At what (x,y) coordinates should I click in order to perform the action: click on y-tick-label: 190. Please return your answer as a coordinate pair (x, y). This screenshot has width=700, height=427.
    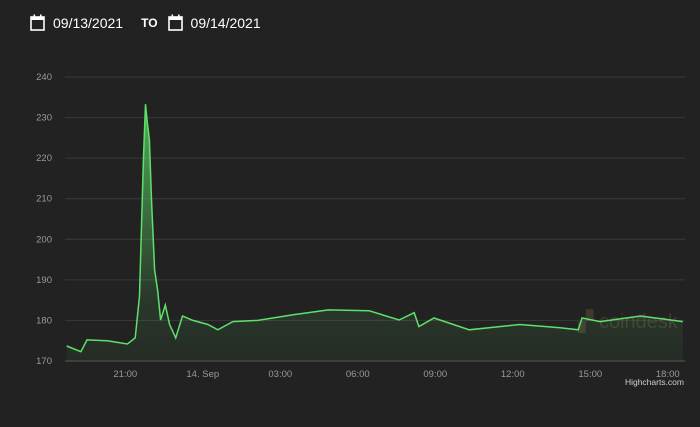
    Looking at the image, I should click on (44, 280).